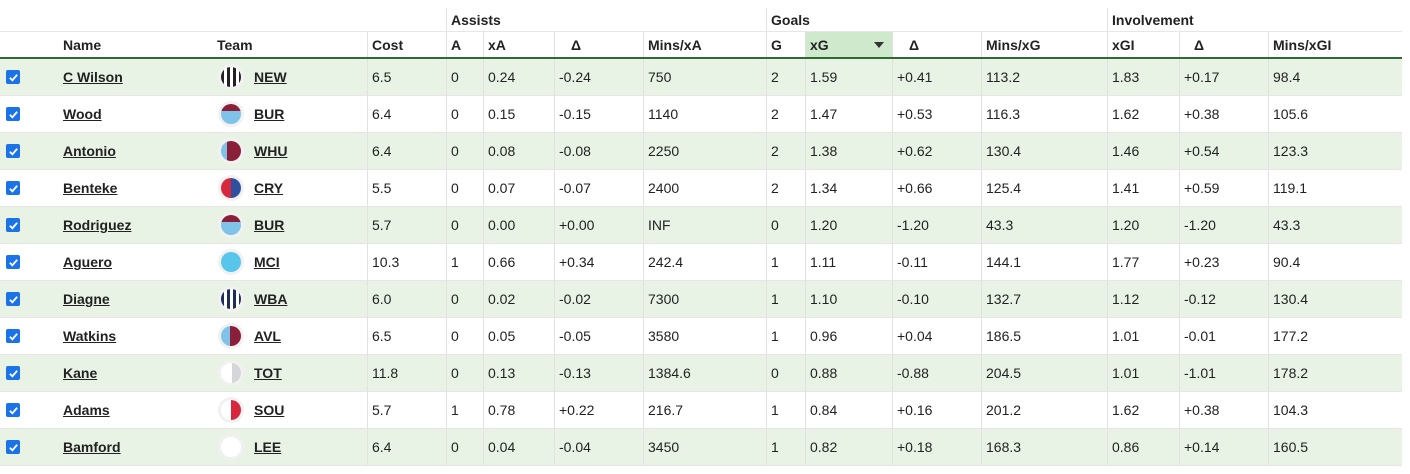  What do you see at coordinates (29, 44) in the screenshot?
I see `select-header` at bounding box center [29, 44].